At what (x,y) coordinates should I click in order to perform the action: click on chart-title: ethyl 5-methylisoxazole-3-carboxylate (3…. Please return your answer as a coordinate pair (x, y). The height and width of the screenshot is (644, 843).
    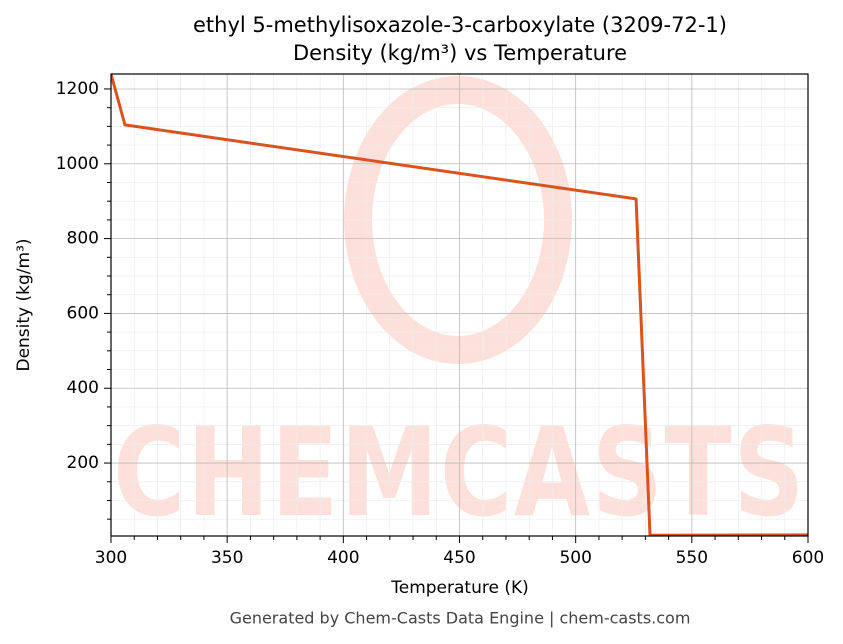
    Looking at the image, I should click on (460, 25).